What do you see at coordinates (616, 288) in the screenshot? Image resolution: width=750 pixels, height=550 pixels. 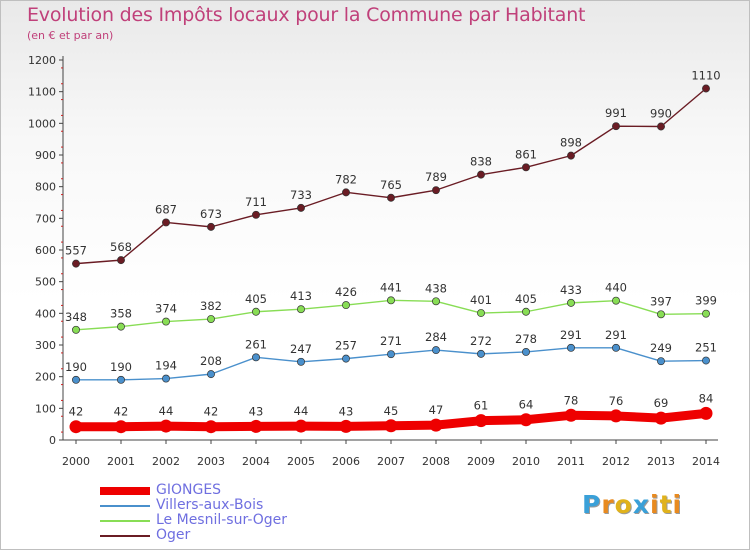 I see `data-label: 440` at bounding box center [616, 288].